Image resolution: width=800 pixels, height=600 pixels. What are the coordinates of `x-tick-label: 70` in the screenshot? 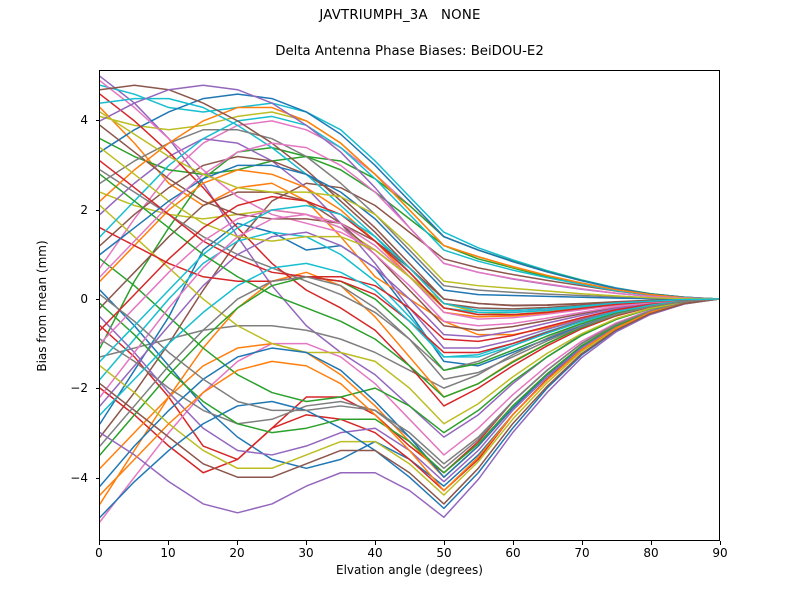 It's located at (582, 553).